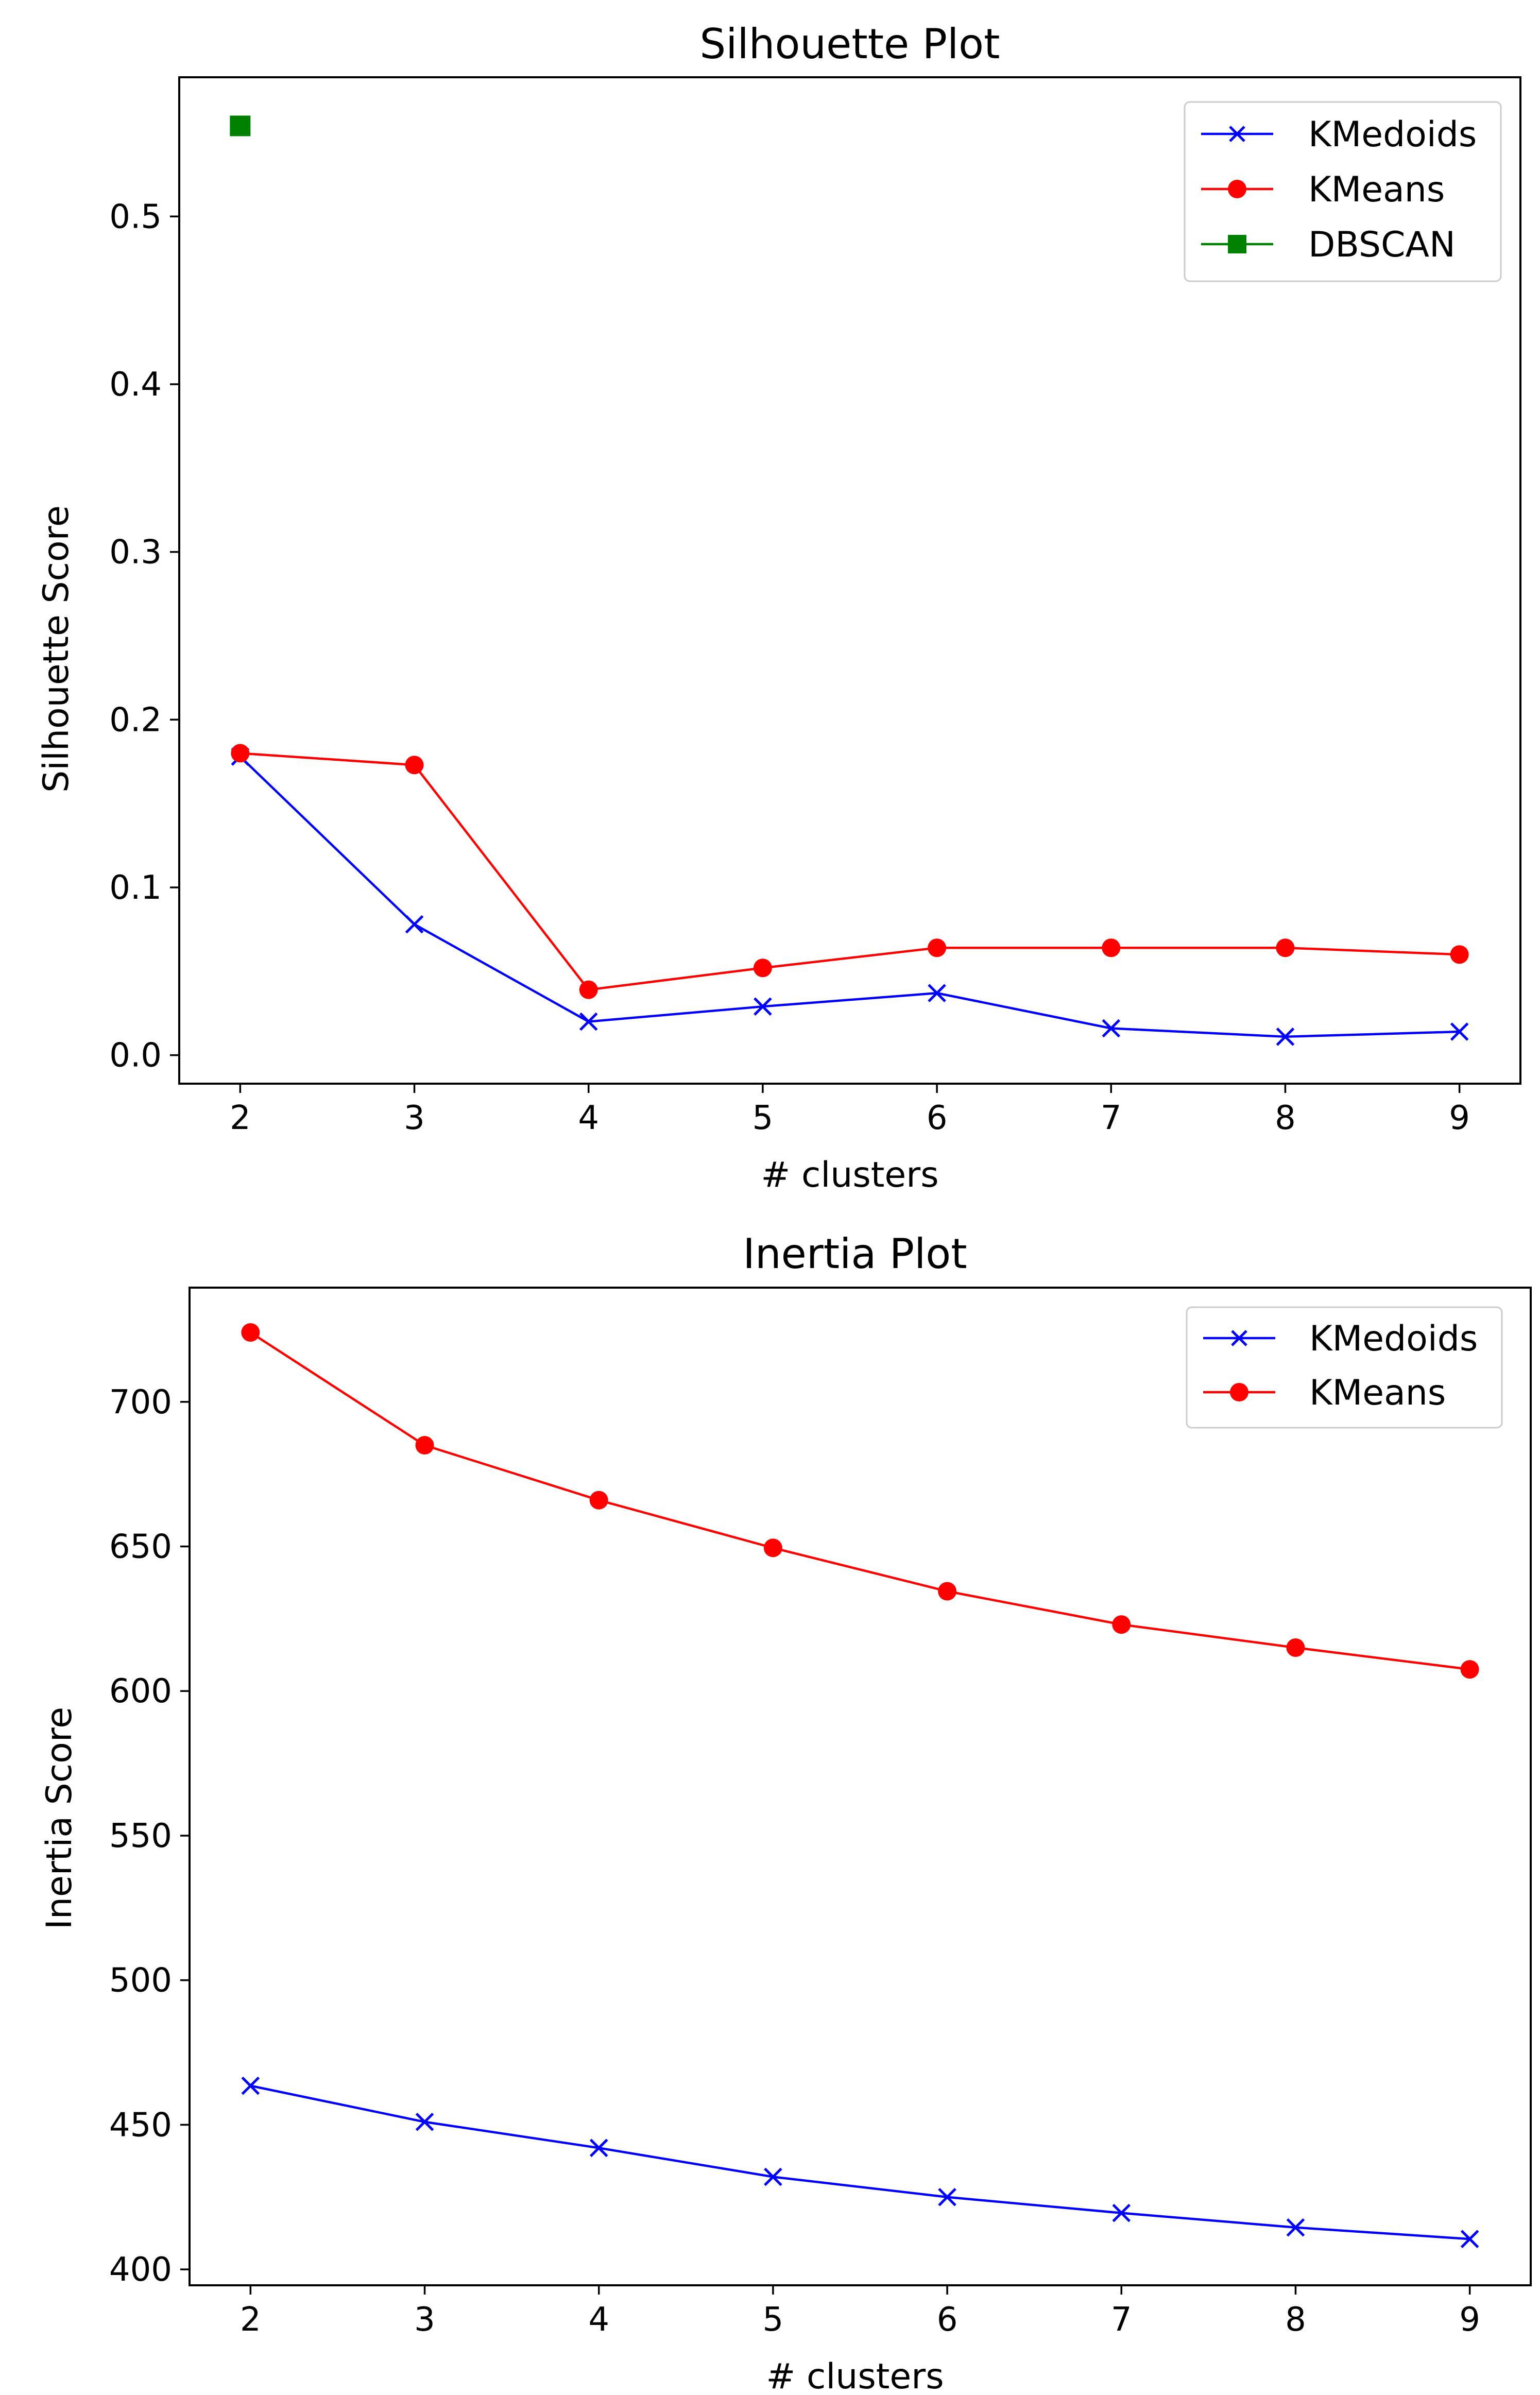 The width and height of the screenshot is (1540, 2395). What do you see at coordinates (947, 2320) in the screenshot?
I see `inertia-x-tick-label: 6` at bounding box center [947, 2320].